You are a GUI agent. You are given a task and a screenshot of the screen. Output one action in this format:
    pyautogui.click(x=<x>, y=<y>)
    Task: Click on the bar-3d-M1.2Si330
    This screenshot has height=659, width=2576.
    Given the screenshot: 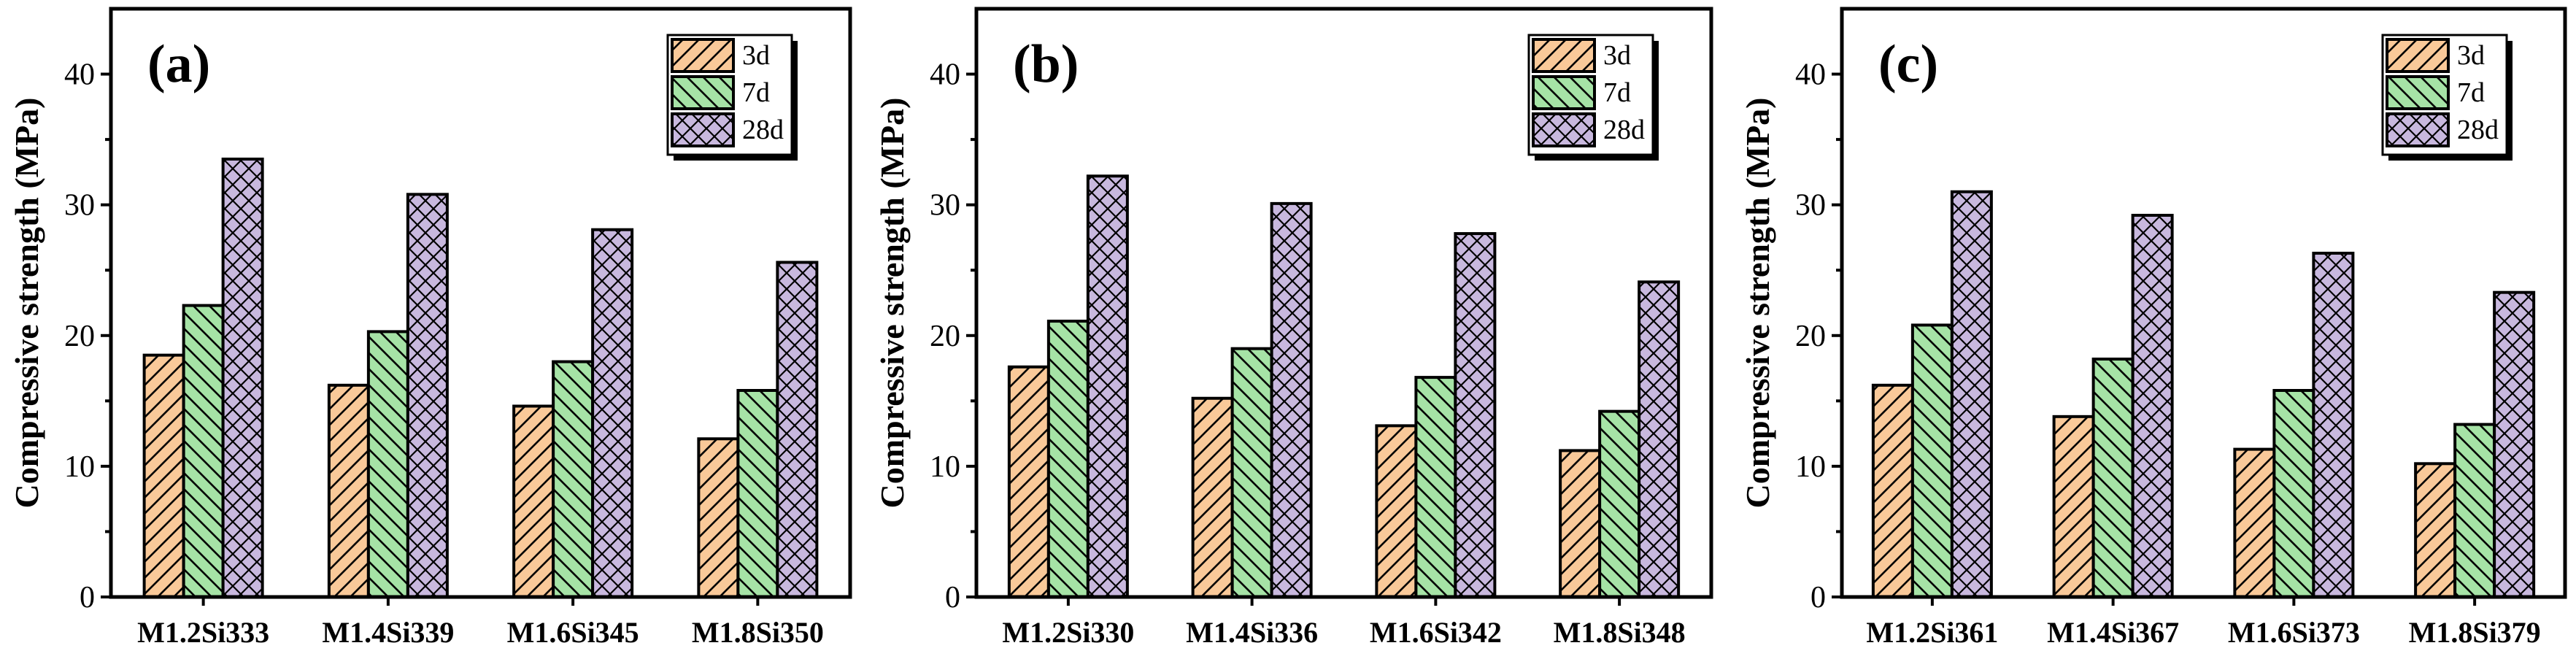 What is the action you would take?
    pyautogui.click(x=1028, y=482)
    